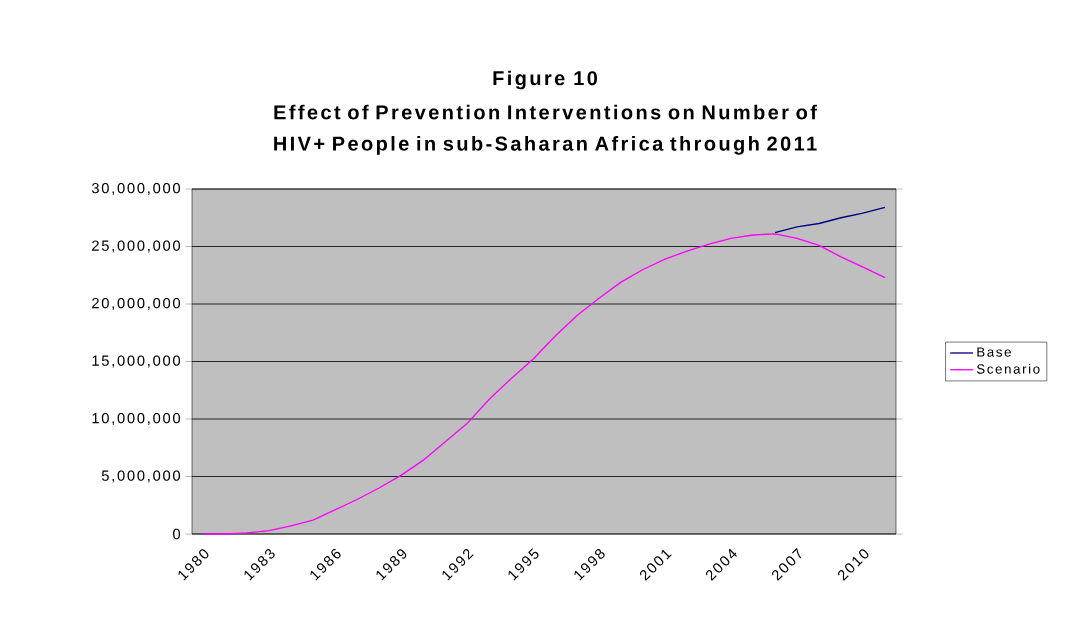 This screenshot has height=618, width=1091. Describe the element at coordinates (545, 80) in the screenshot. I see `chart-title: Figure 10` at that location.